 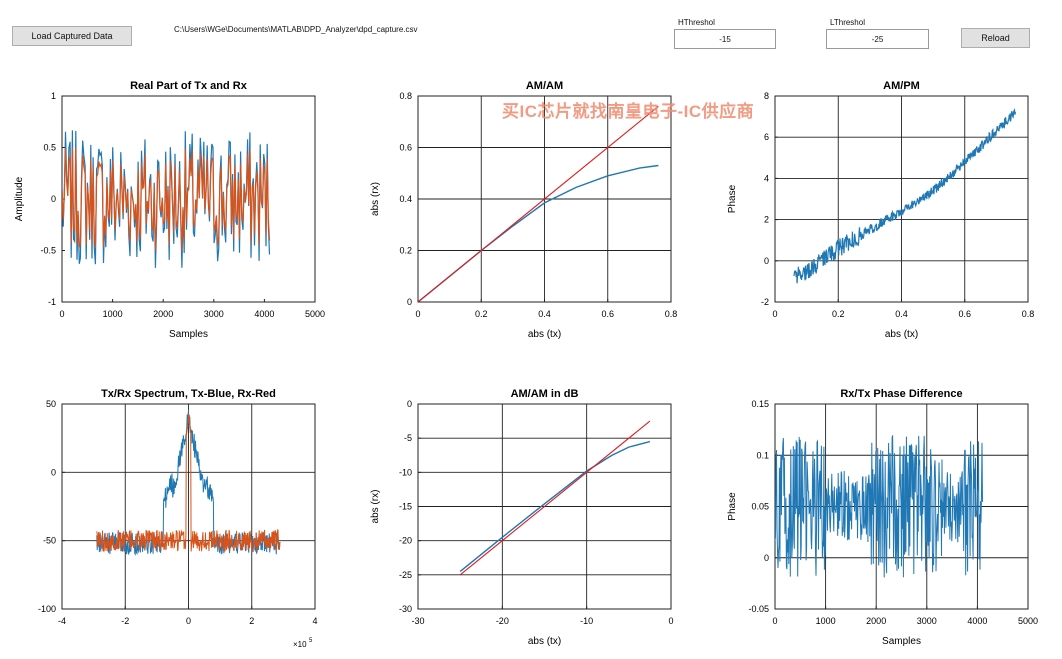 What do you see at coordinates (766, 220) in the screenshot?
I see `y-tick-label: 2` at bounding box center [766, 220].